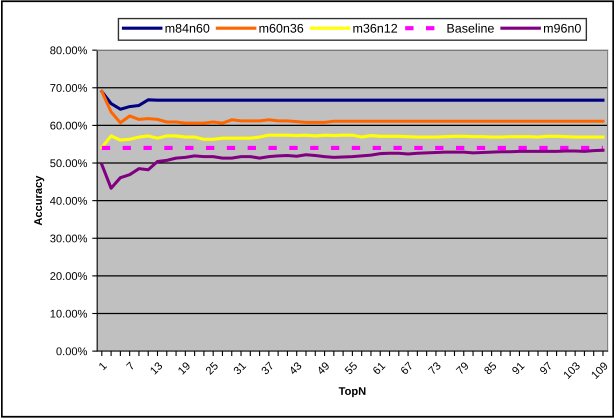 This screenshot has height=418, width=615. Describe the element at coordinates (69, 126) in the screenshot. I see `y-tick-label: 60.00%` at that location.